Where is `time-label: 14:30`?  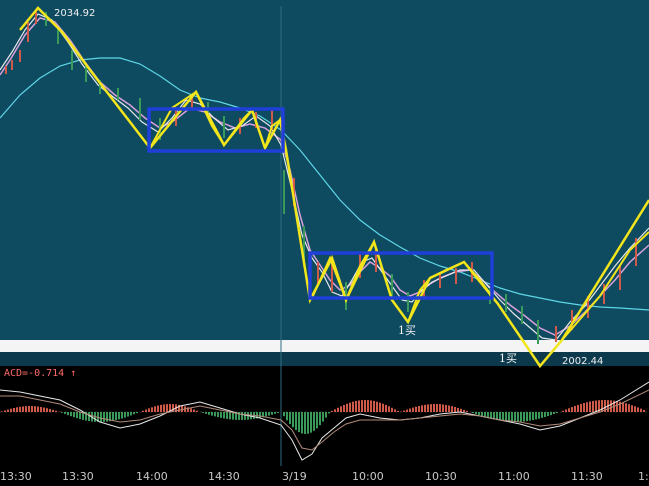
time-label: 14:30 is located at coordinates (224, 476).